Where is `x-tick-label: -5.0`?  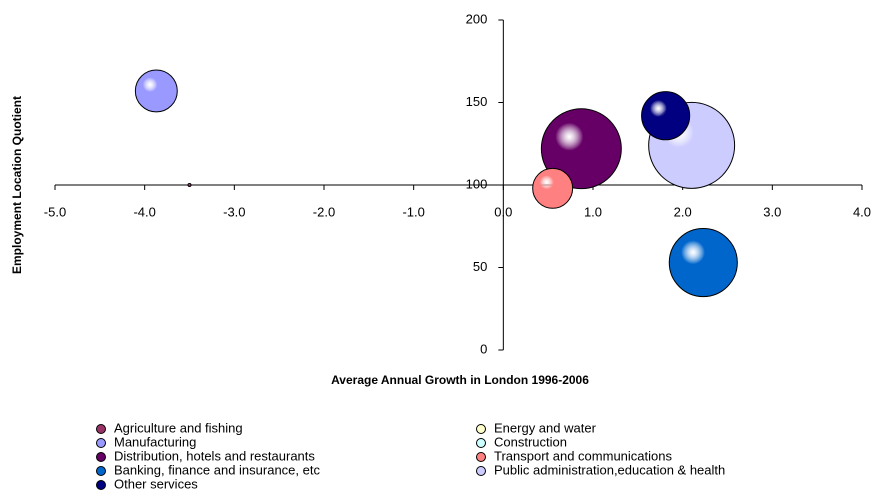
x-tick-label: -5.0 is located at coordinates (55, 211).